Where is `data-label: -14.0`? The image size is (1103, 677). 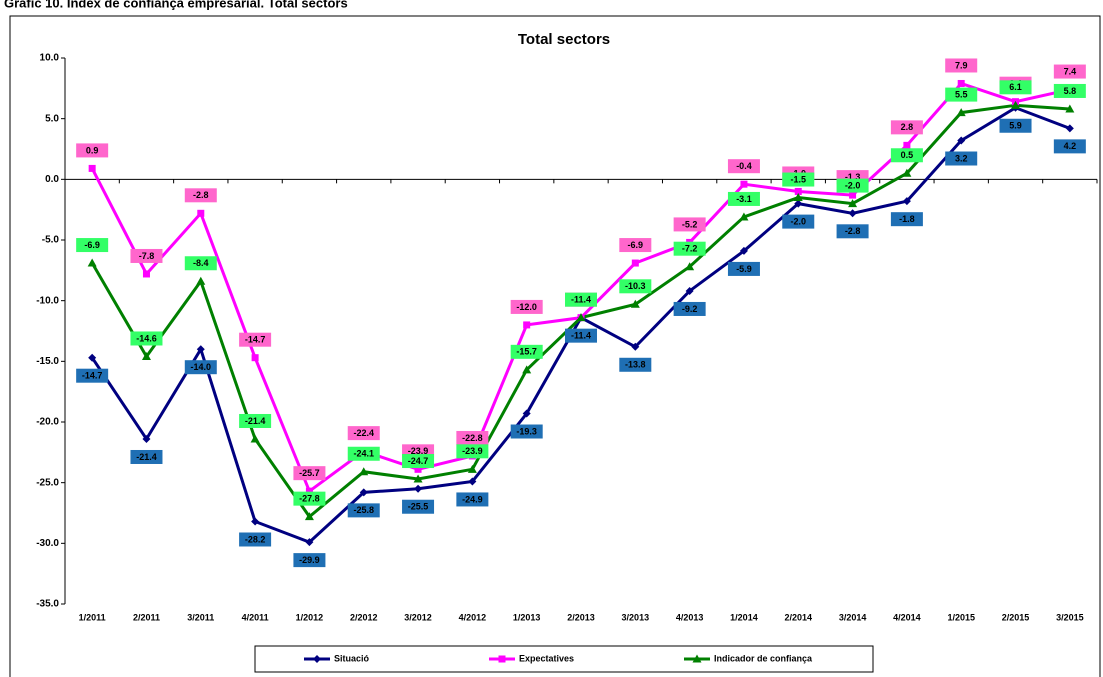
data-label: -14.0 is located at coordinates (201, 367).